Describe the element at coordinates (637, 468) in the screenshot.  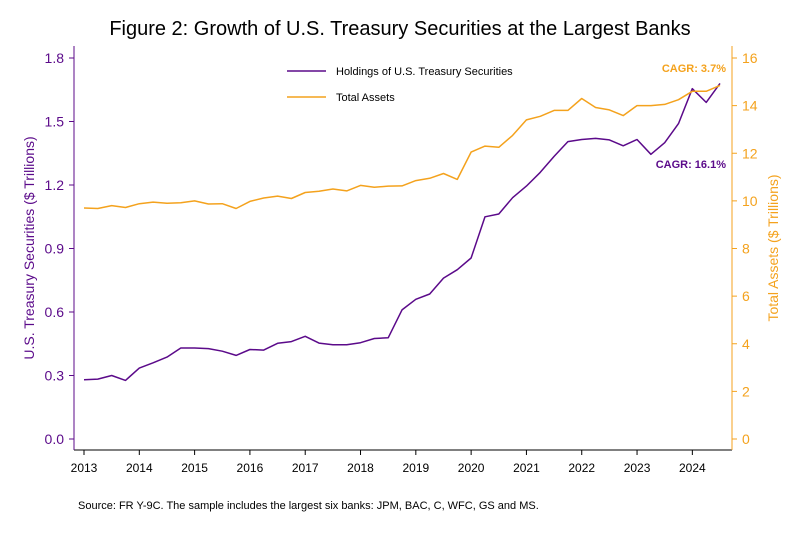
I see `x-tick-label: 2023` at that location.